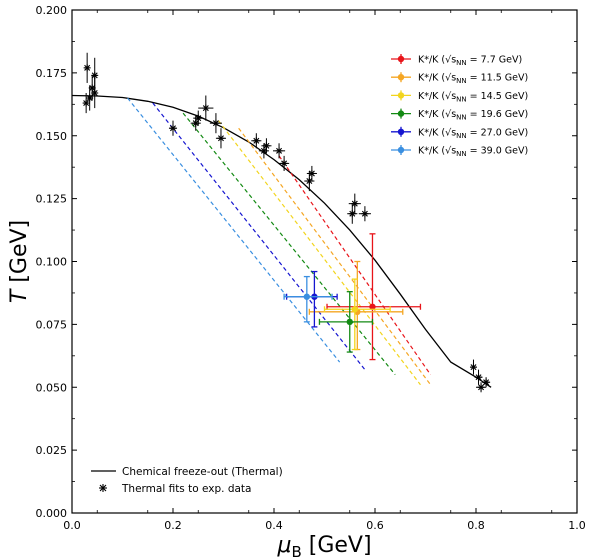 The height and width of the screenshot is (560, 590). Describe the element at coordinates (473, 152) in the screenshot. I see `legend-label: K*/K (√sNN = 39.0 GeV)` at that location.